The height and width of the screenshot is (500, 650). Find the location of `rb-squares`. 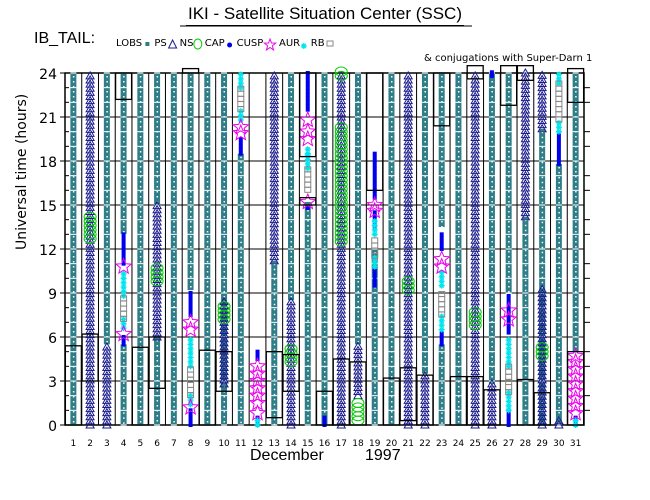

rb-squares is located at coordinates (191, 382).